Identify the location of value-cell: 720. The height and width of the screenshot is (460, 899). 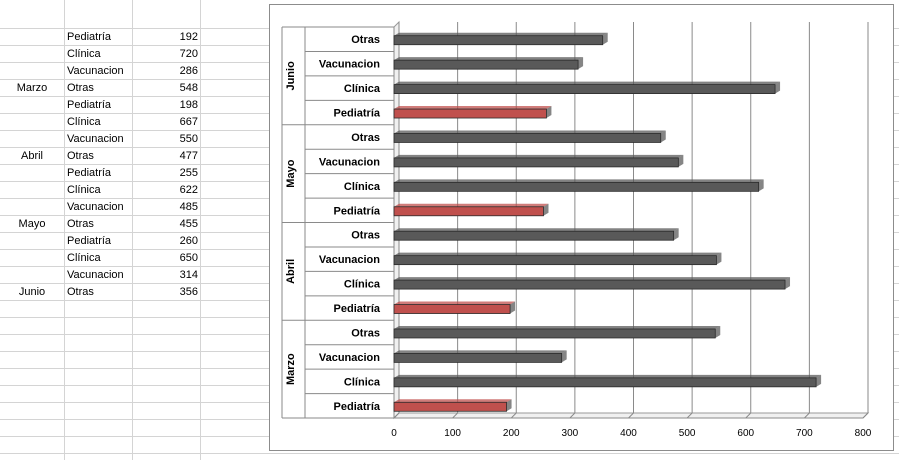
(188, 54).